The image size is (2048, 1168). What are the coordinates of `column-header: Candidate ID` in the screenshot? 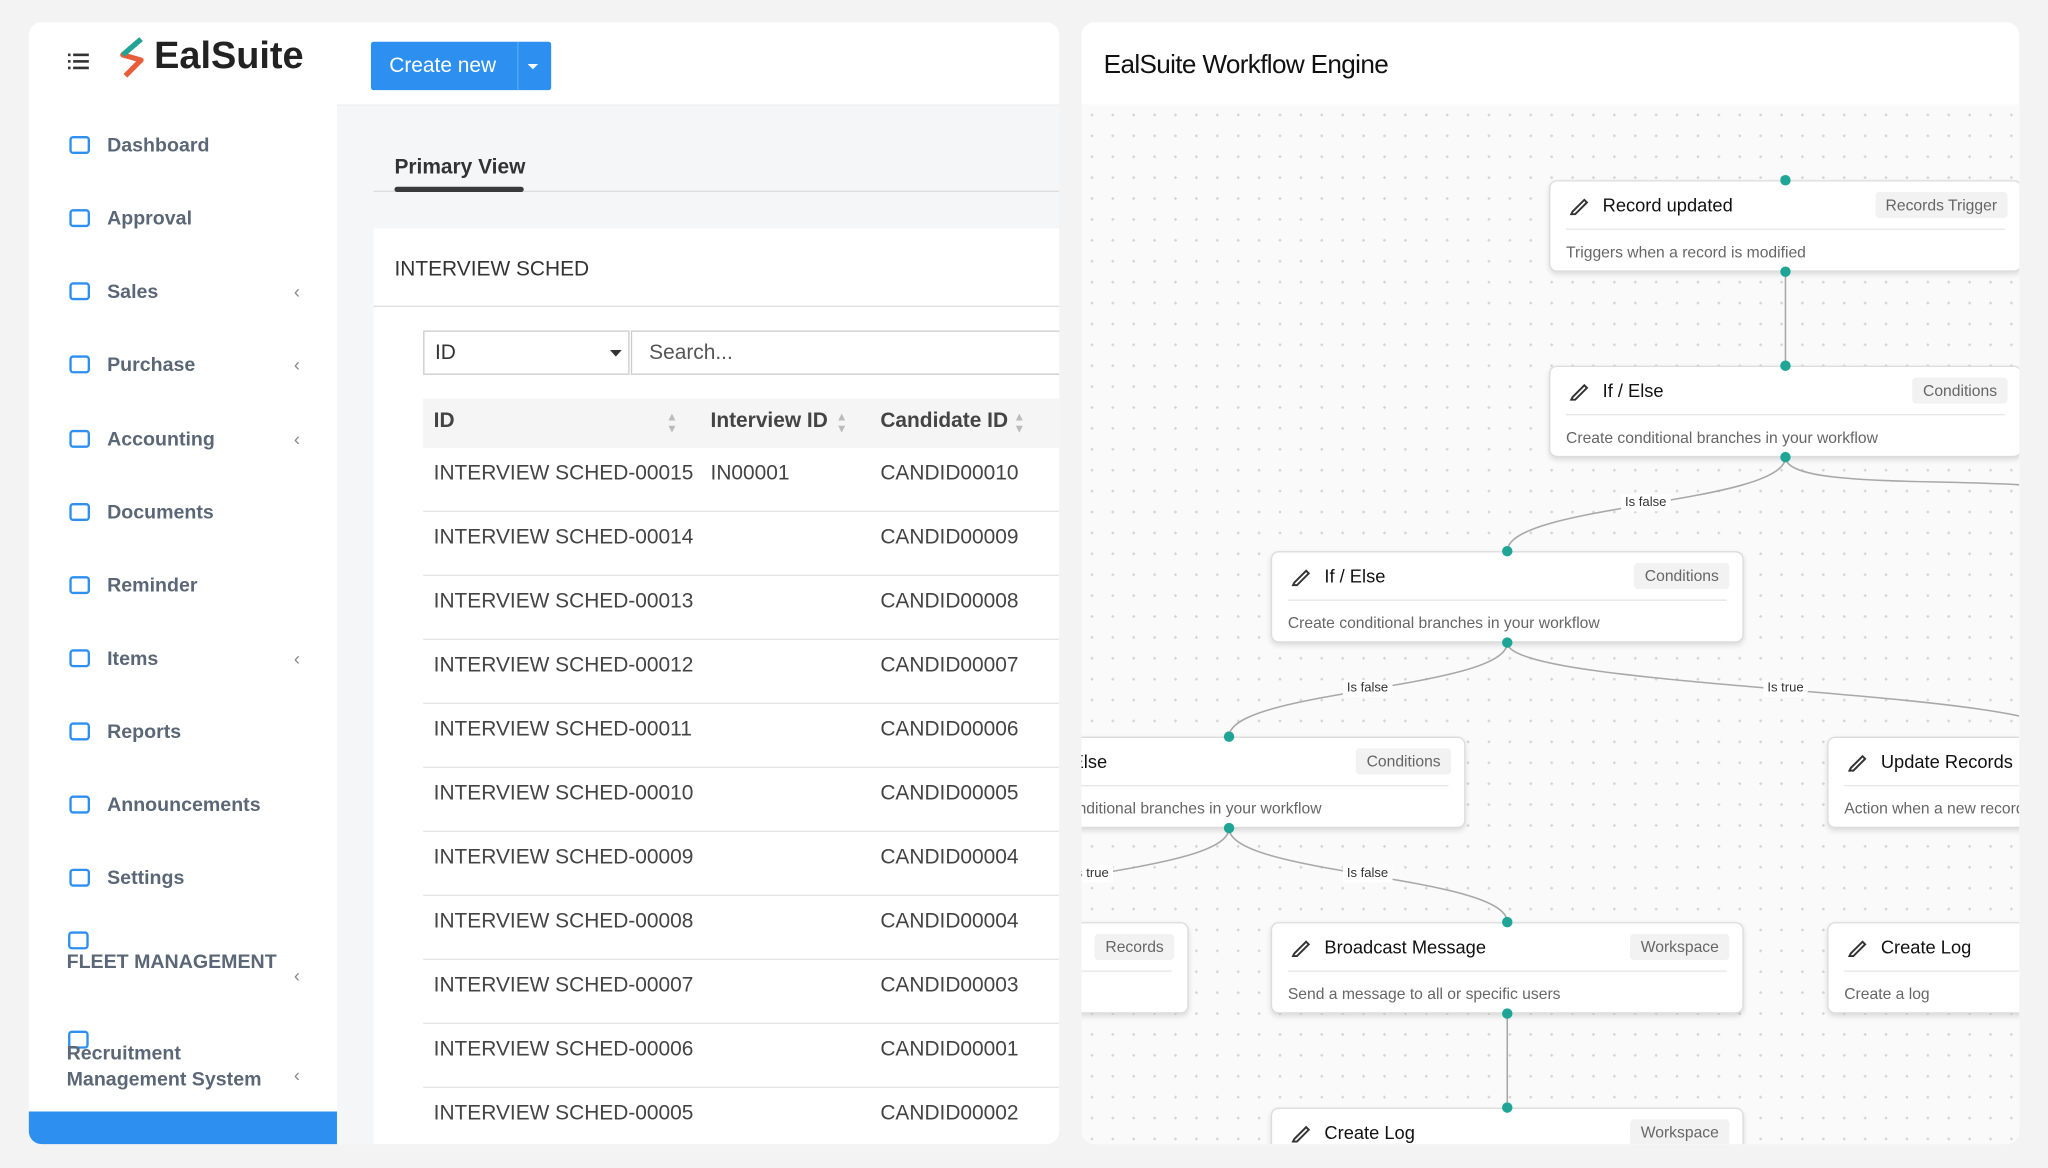 It's located at (944, 421).